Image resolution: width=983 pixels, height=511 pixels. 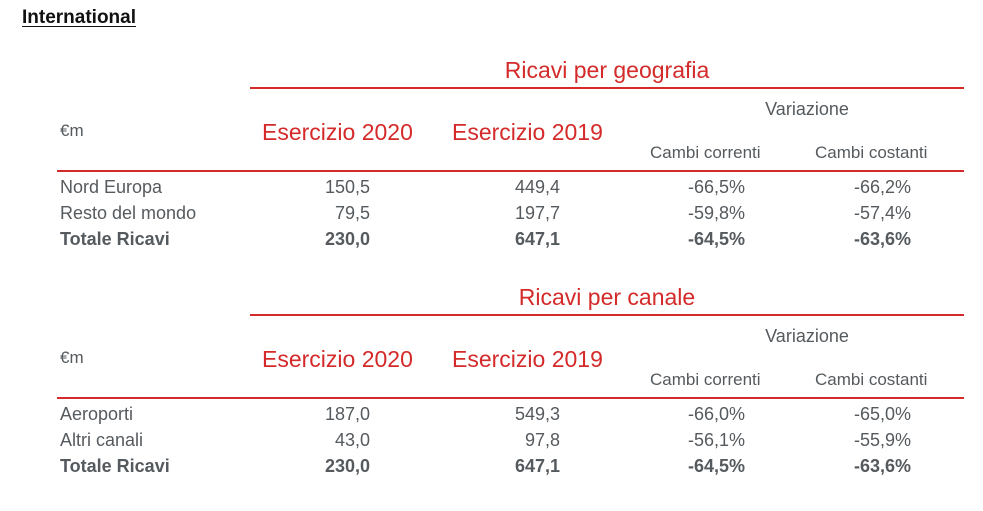 What do you see at coordinates (537, 414) in the screenshot?
I see `value-2019: 549,3` at bounding box center [537, 414].